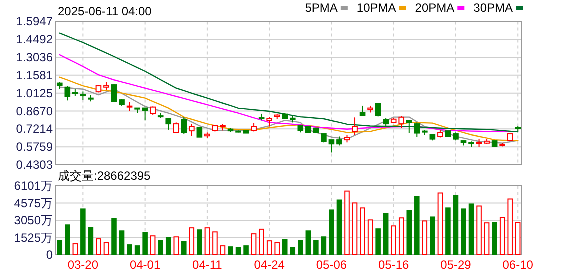  Describe the element at coordinates (332, 265) in the screenshot. I see `x-tick-label: 05-06` at that location.